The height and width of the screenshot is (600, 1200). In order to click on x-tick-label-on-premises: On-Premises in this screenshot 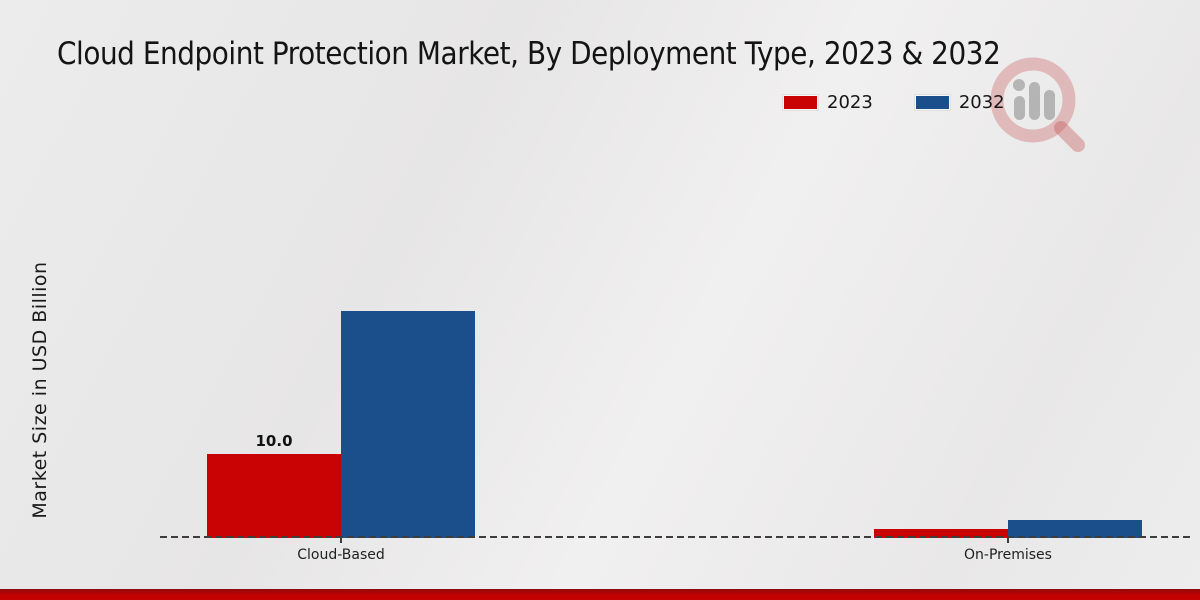, I will do `click(1008, 555)`.